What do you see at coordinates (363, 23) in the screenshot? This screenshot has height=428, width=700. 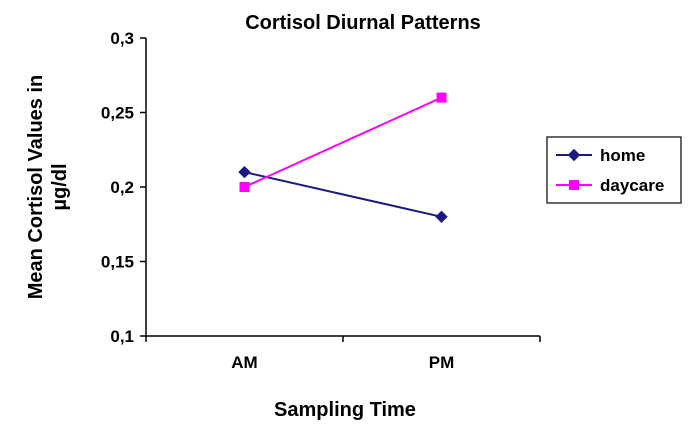 I see `chart-title: Cortisol Diurnal Patterns` at bounding box center [363, 23].